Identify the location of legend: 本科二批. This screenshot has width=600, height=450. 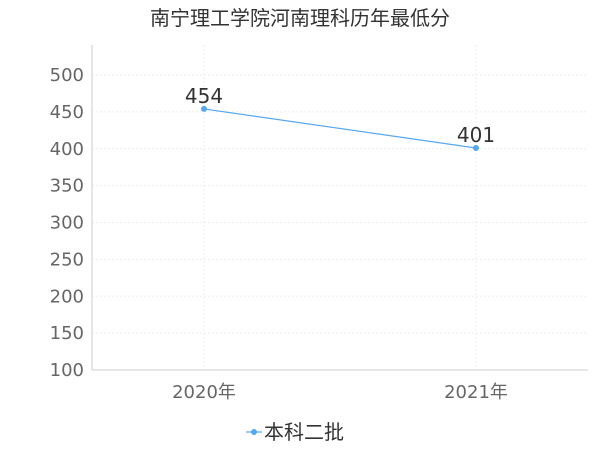
(295, 432).